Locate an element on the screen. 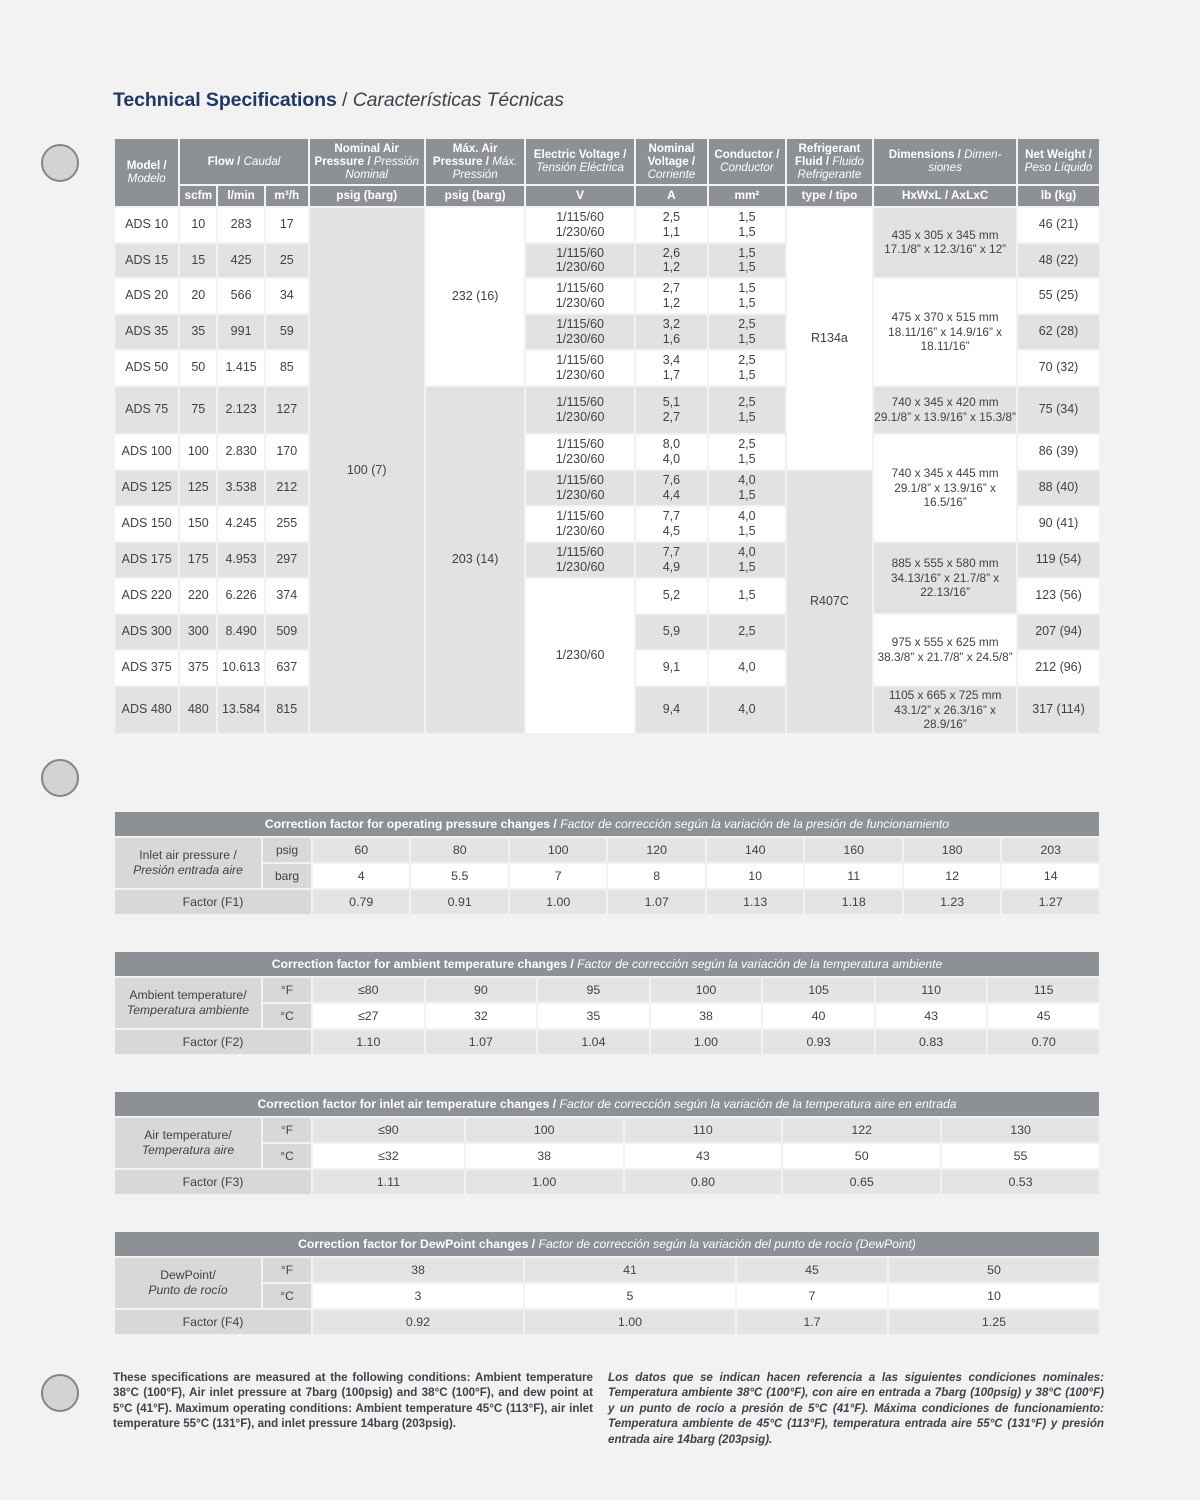 The image size is (1200, 1500). correction-value: 3 is located at coordinates (418, 1296).